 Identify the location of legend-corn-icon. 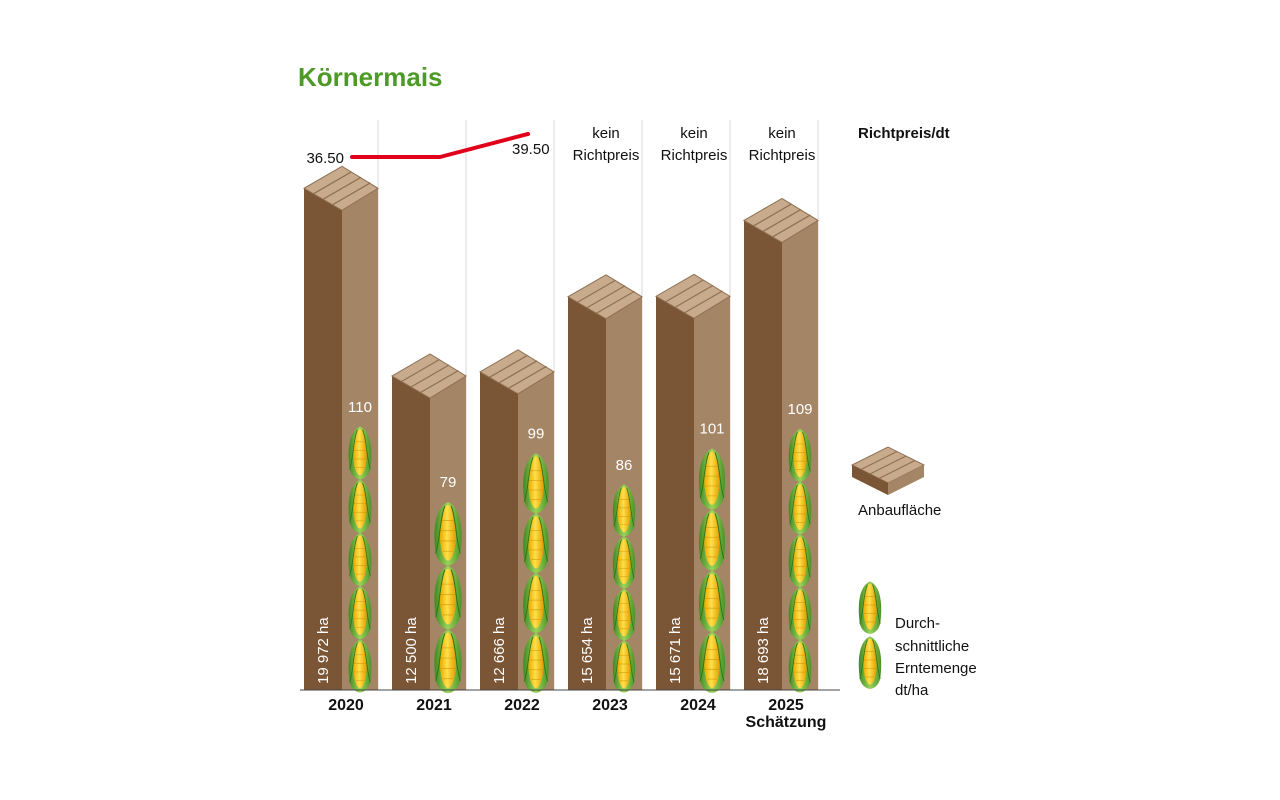
(870, 635).